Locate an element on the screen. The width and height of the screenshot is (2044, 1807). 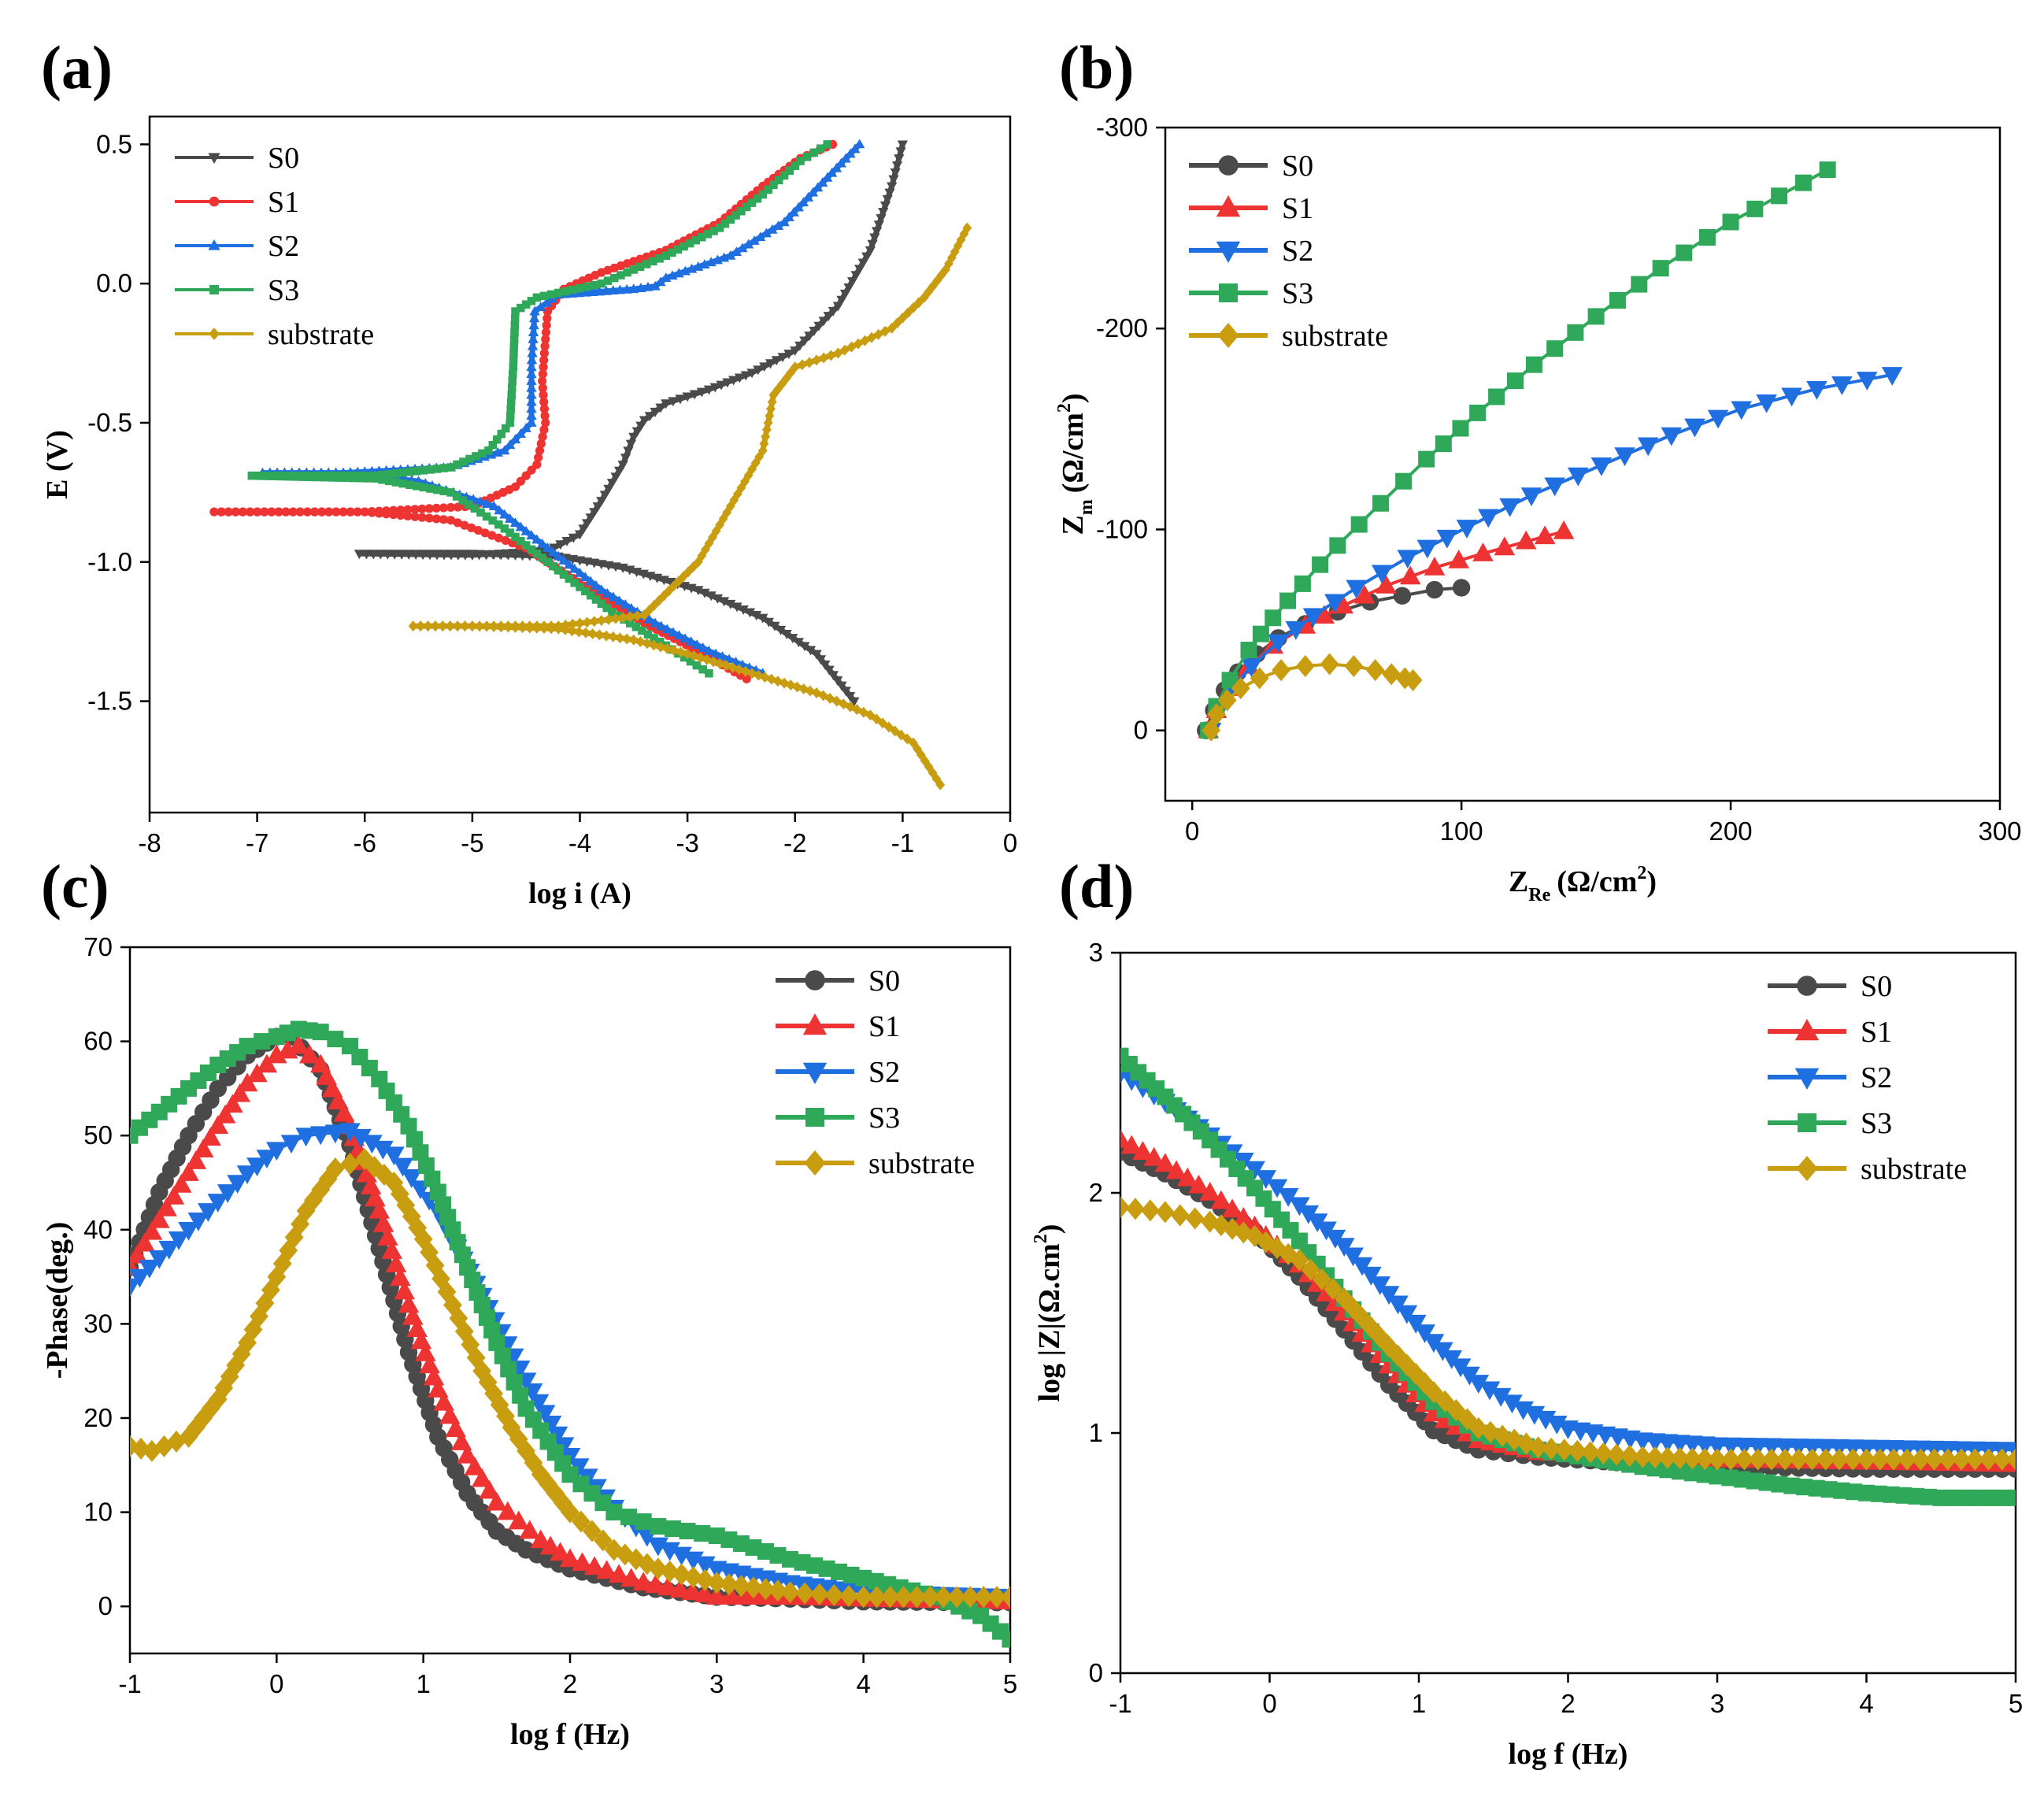
y-axis-label: Zm(Ω/cm2) is located at coordinates (1075, 464).